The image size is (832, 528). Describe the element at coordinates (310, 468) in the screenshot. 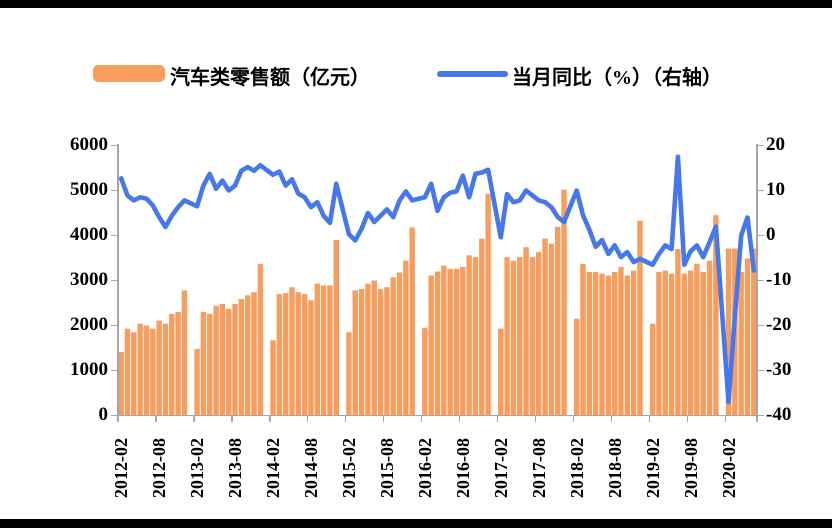

I see `x-axis-tick-label: 2014-08` at that location.